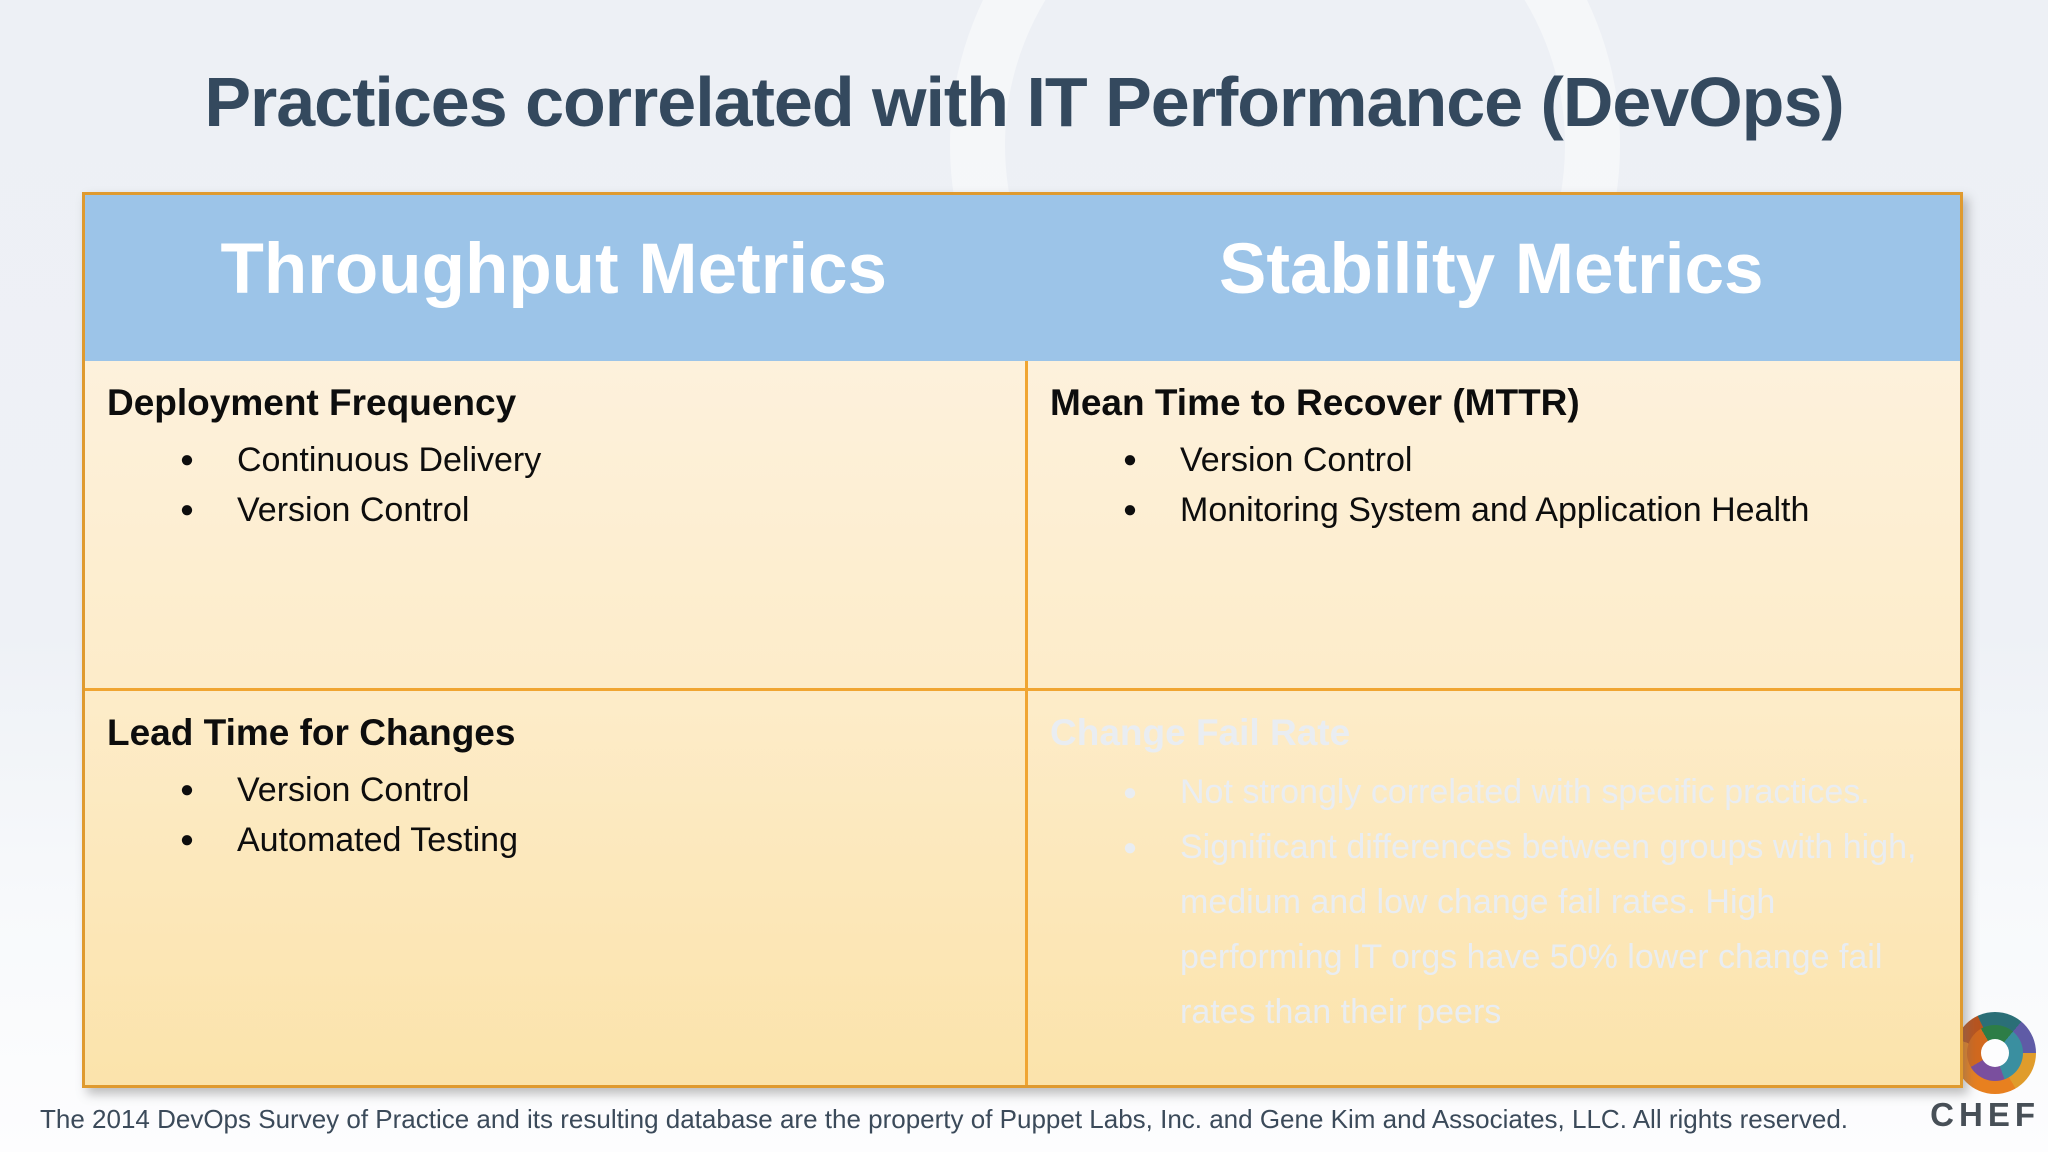  I want to click on cell-heading: Mean Time to Recover (MTTR), so click(1315, 402).